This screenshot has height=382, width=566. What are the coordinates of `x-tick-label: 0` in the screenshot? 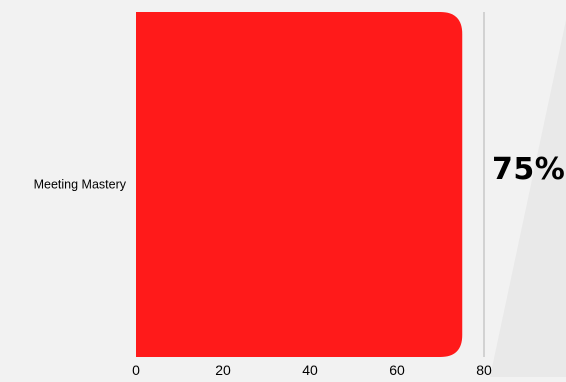 It's located at (136, 369).